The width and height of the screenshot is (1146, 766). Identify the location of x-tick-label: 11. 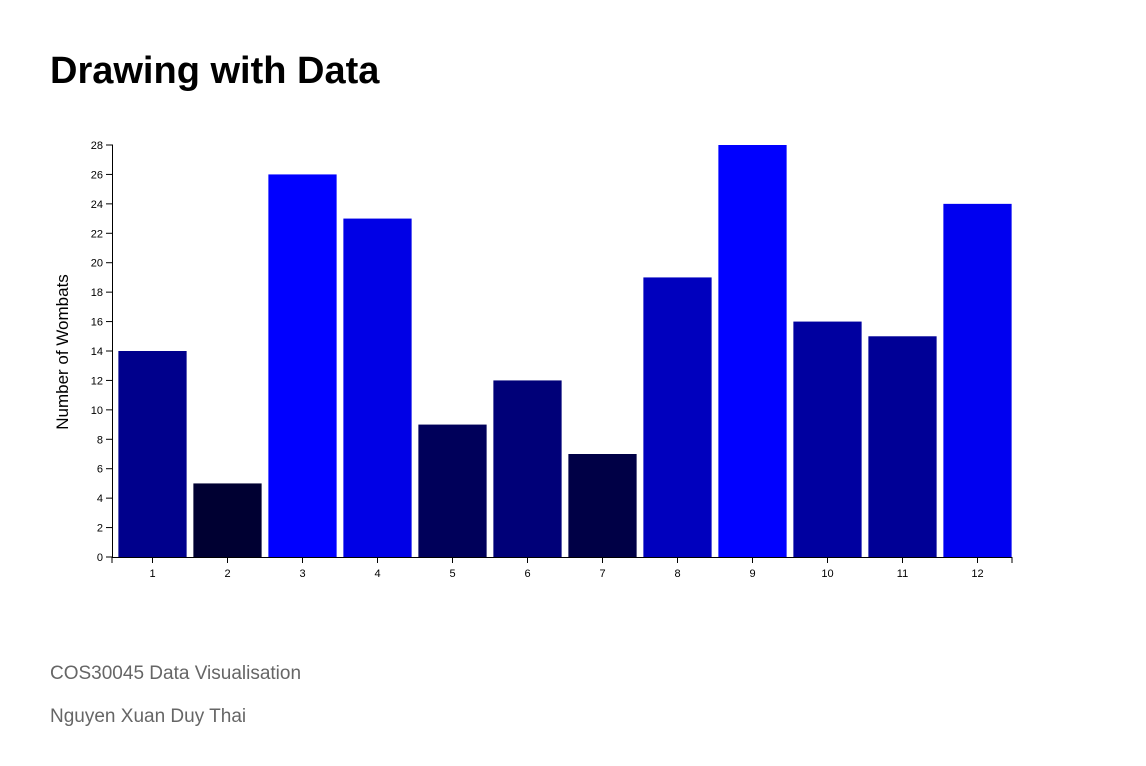
(902, 574).